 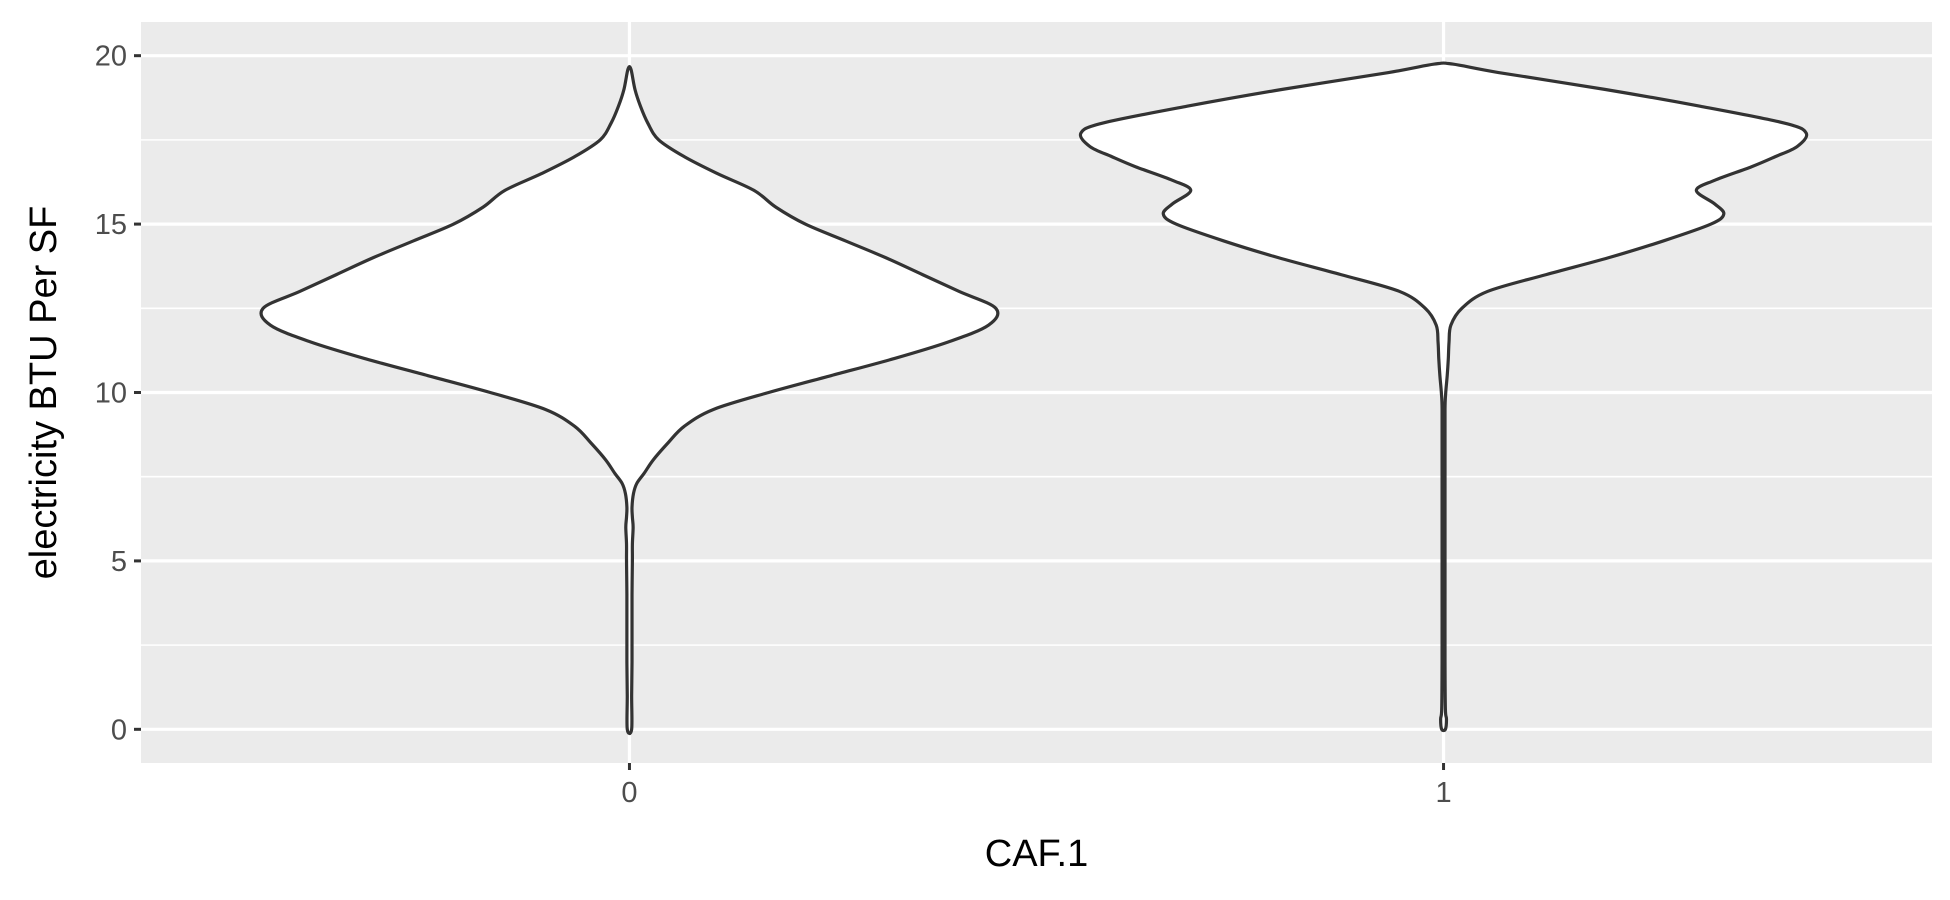 What do you see at coordinates (111, 57) in the screenshot?
I see `y-tick-label: 20` at bounding box center [111, 57].